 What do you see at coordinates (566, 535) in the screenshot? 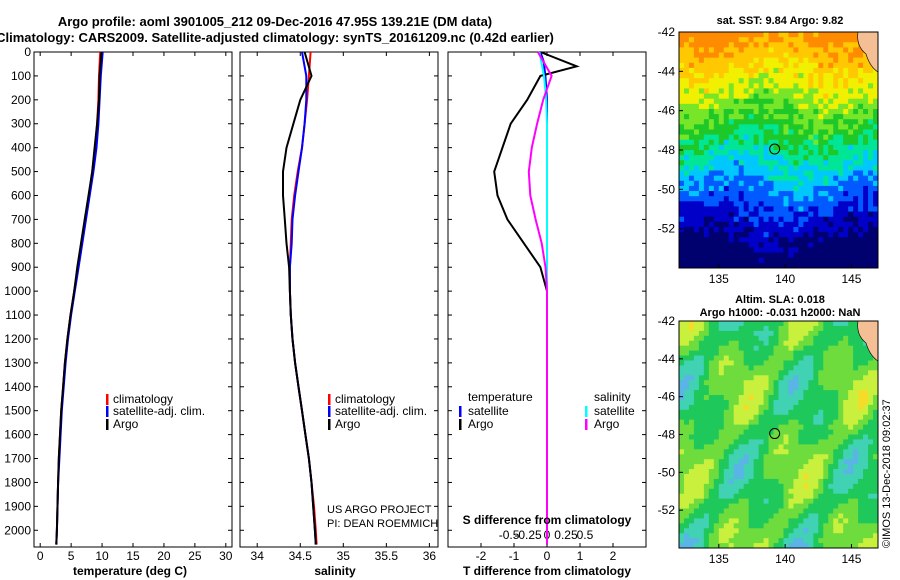
I see `s-tick-label: 0.25` at bounding box center [566, 535].